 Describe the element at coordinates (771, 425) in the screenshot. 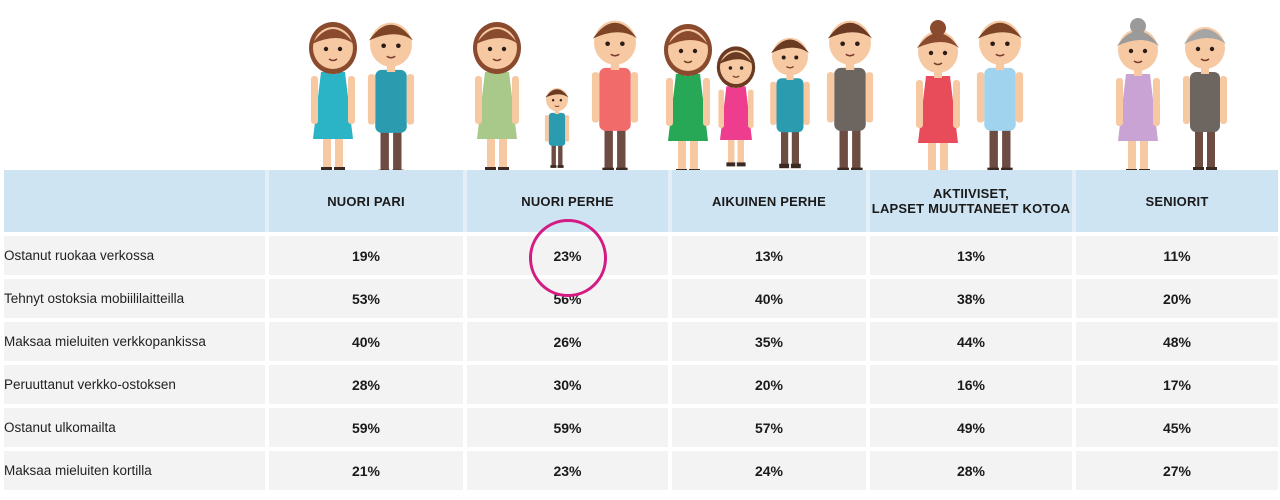

I see `value-cell: 57%` at that location.